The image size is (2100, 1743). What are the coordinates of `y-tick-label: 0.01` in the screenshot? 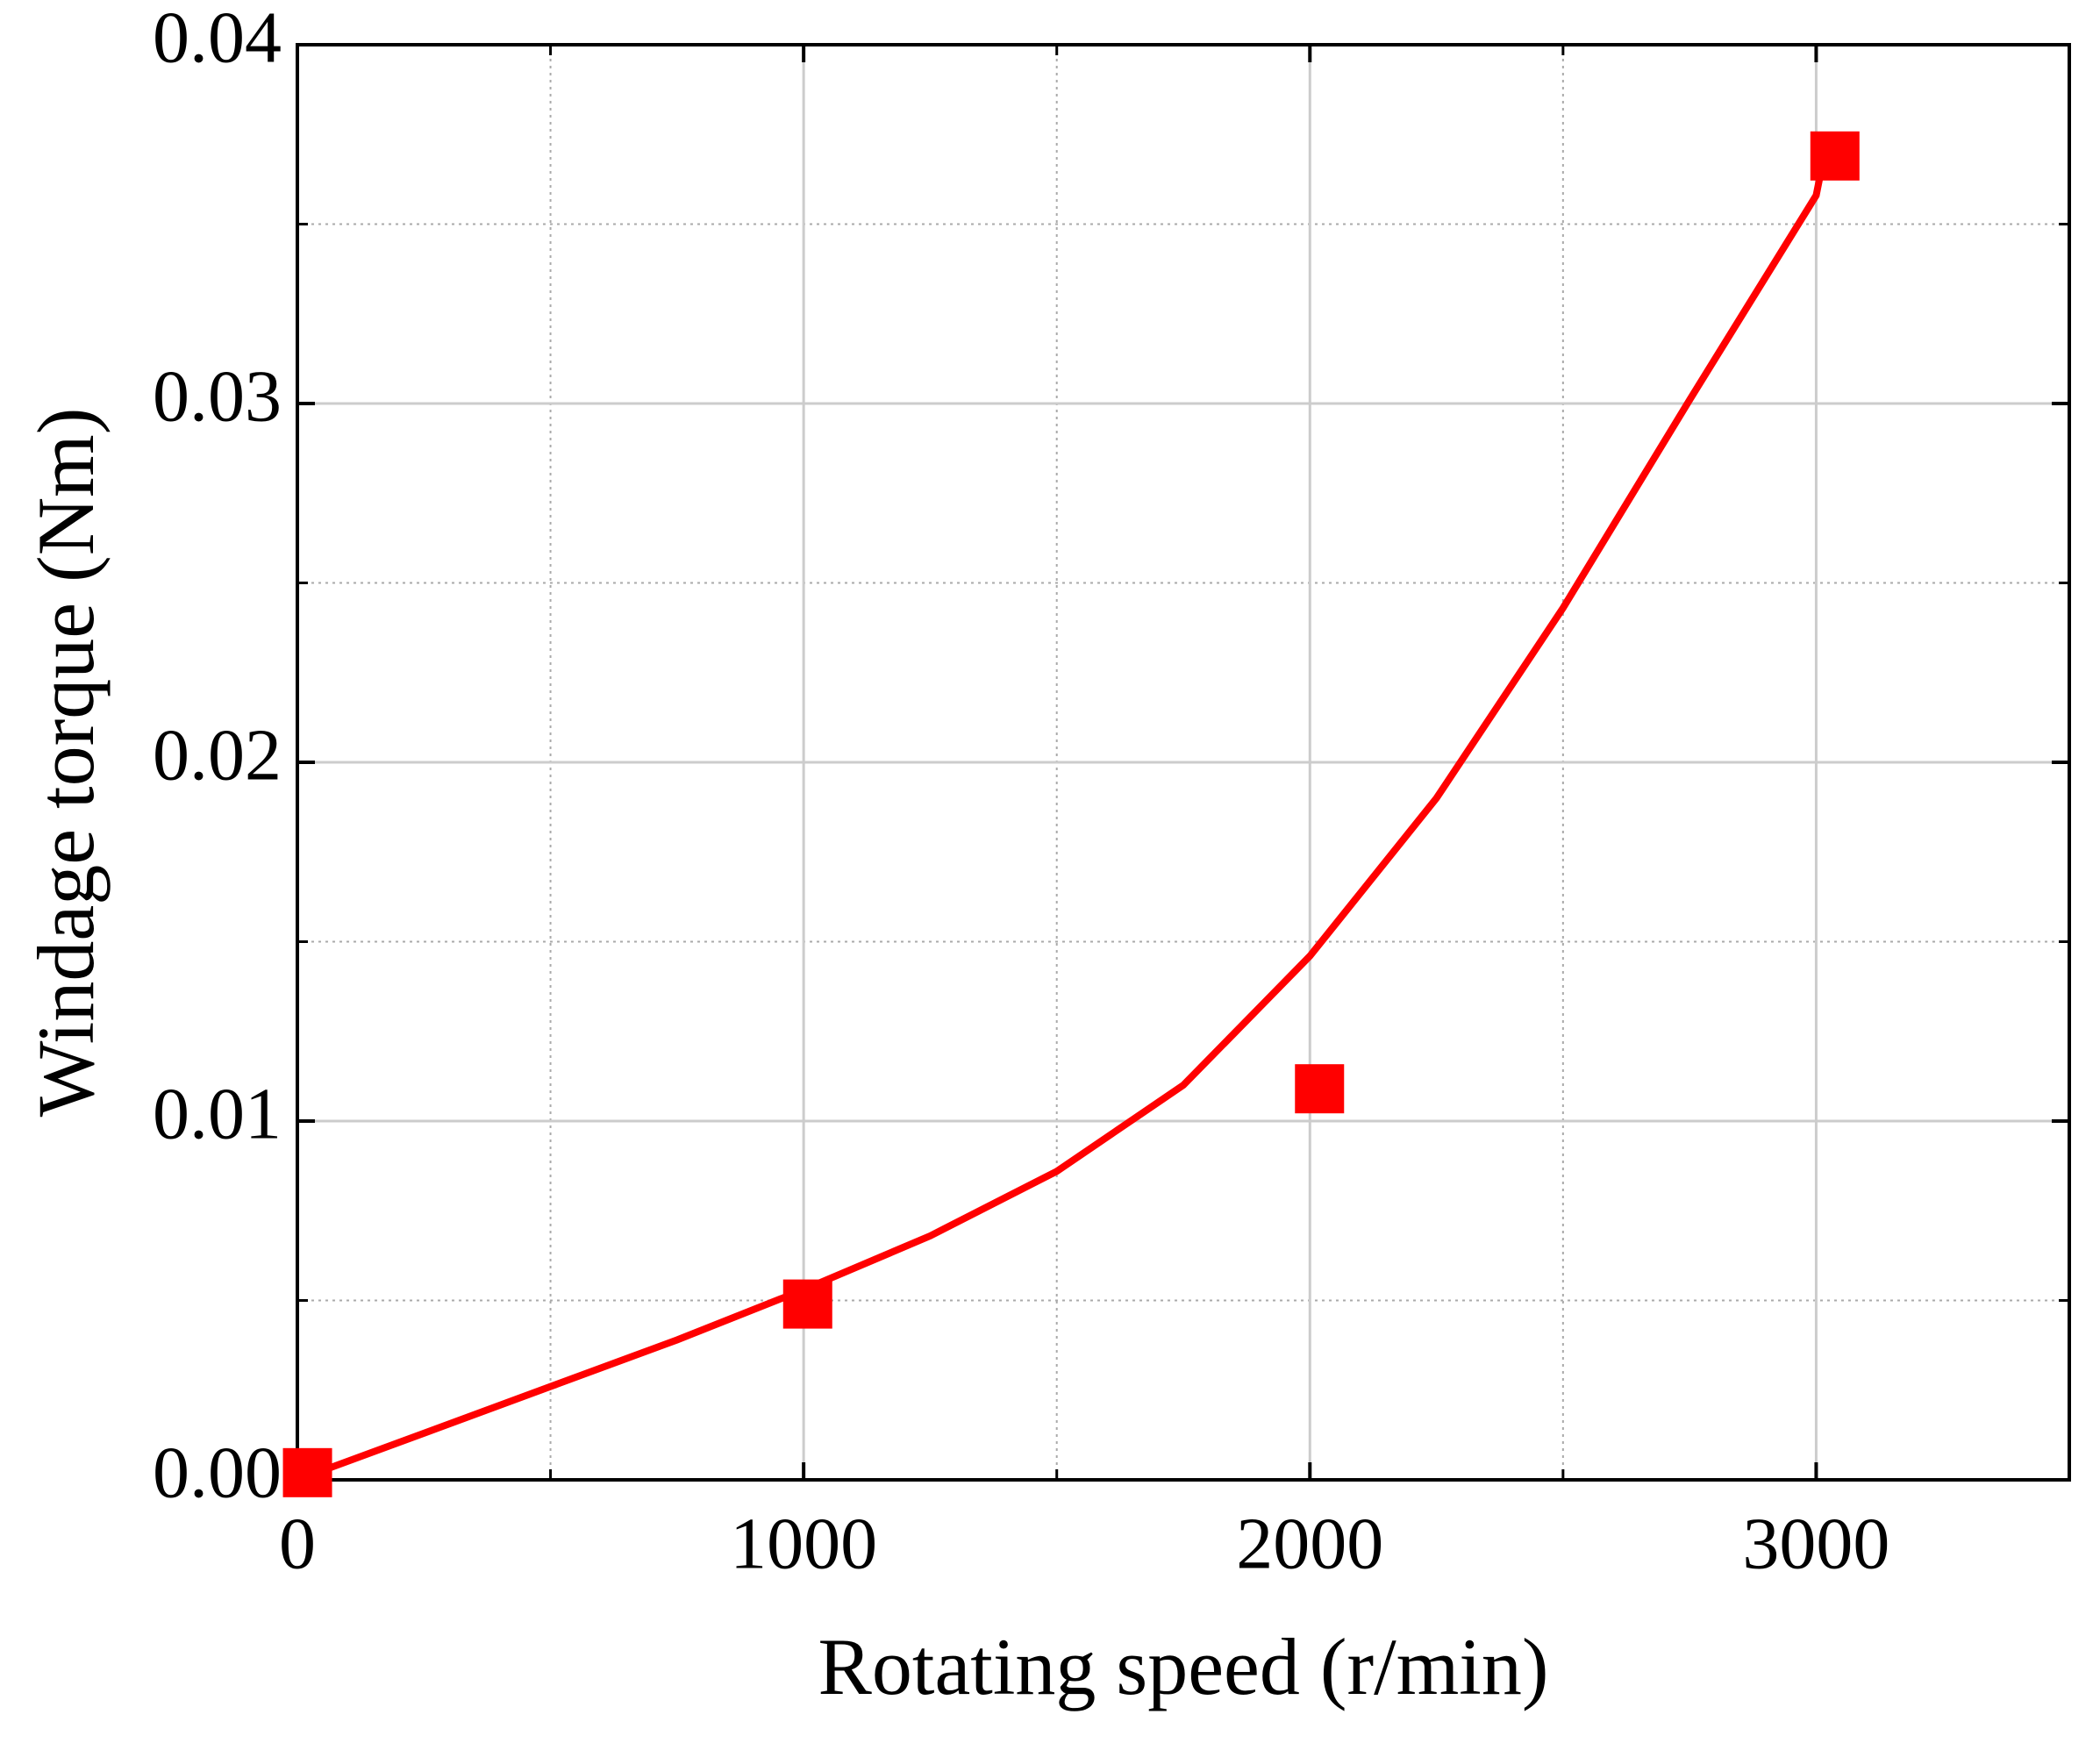 It's located at (217, 1113).